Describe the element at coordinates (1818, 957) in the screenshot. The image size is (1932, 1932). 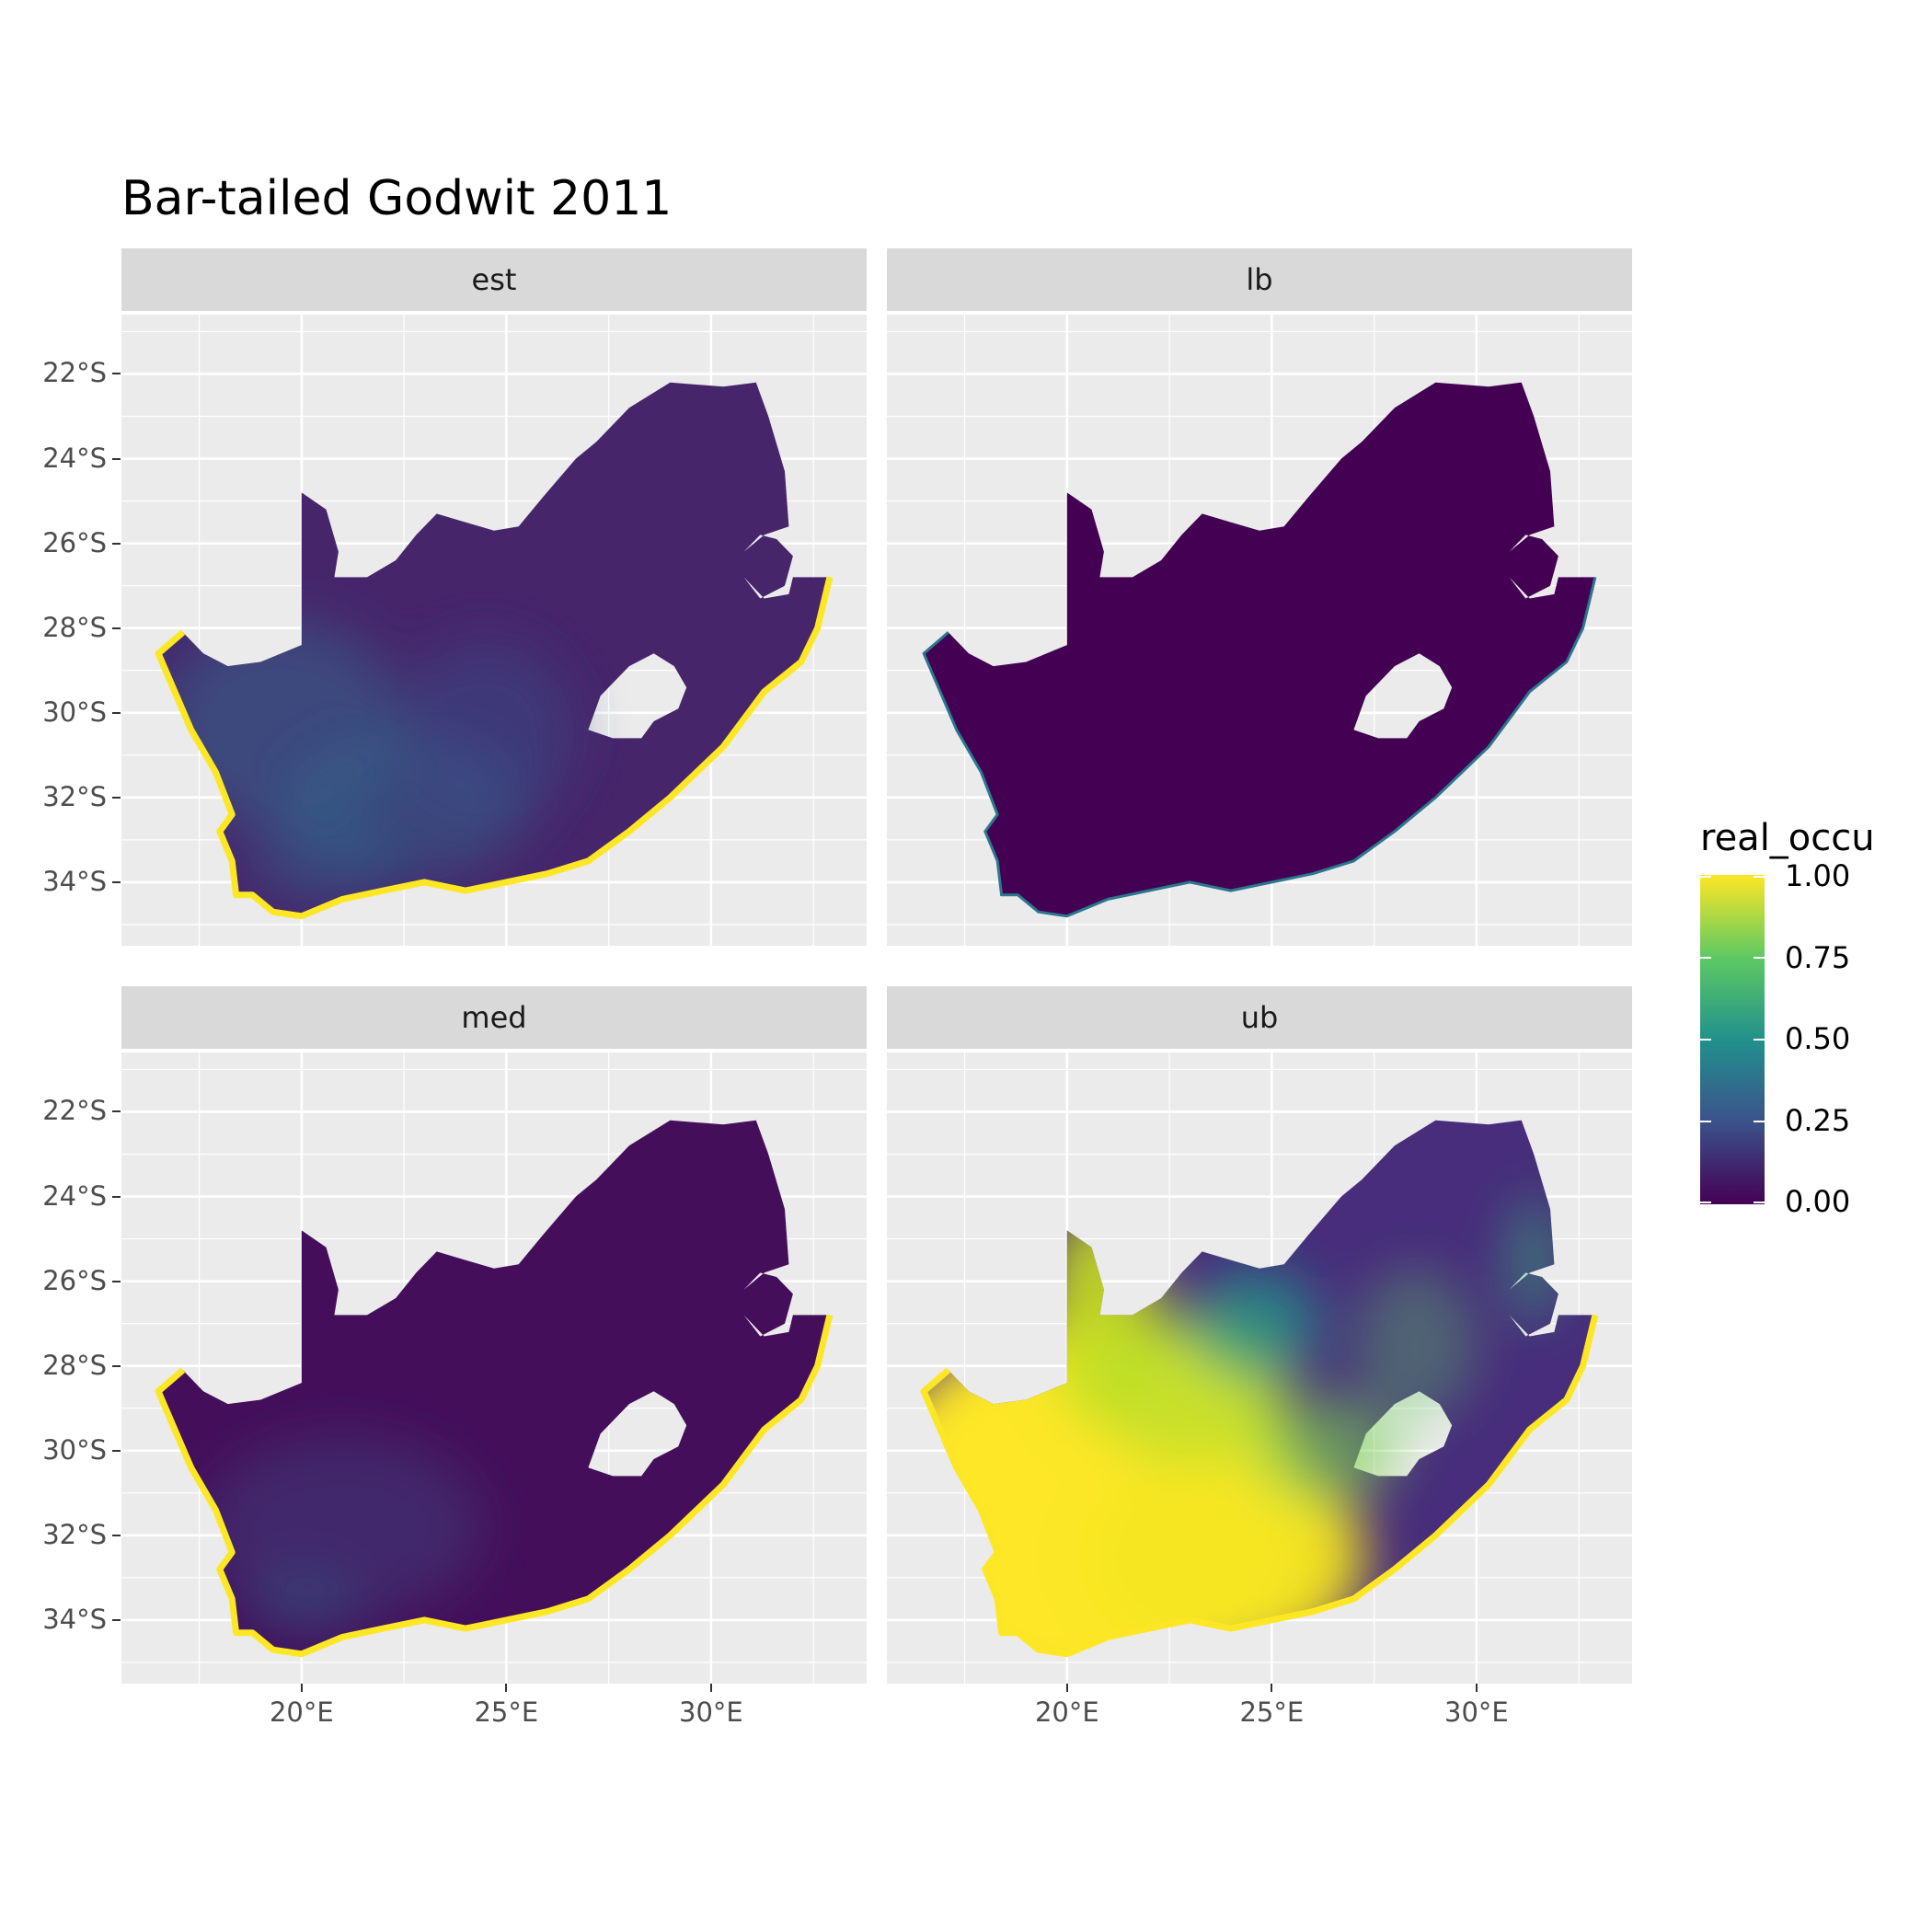
I see `legend-tick-label: 0.75` at that location.